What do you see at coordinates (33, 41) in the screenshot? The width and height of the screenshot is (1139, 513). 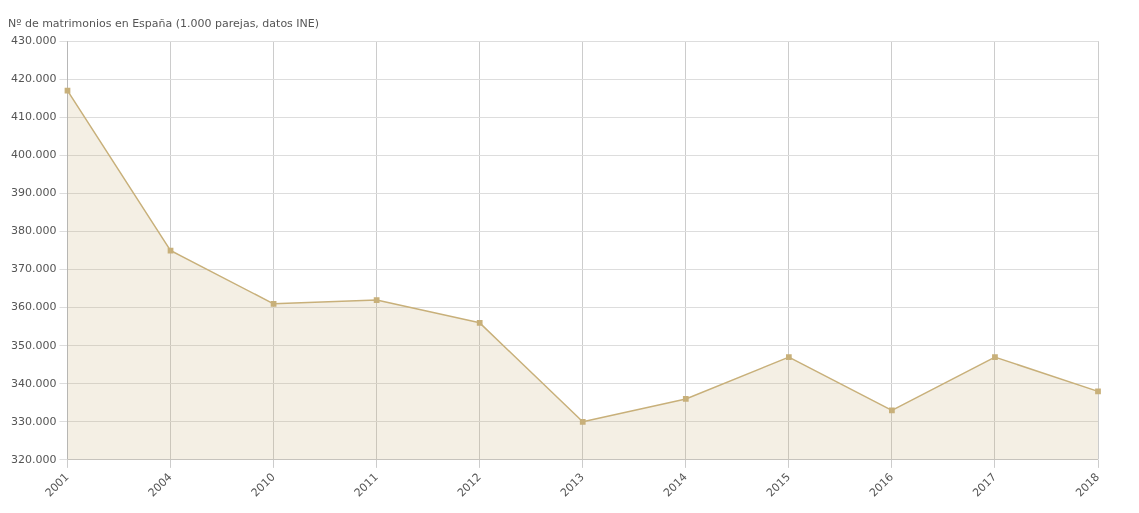 I see `y-tick-label: 430.000` at bounding box center [33, 41].